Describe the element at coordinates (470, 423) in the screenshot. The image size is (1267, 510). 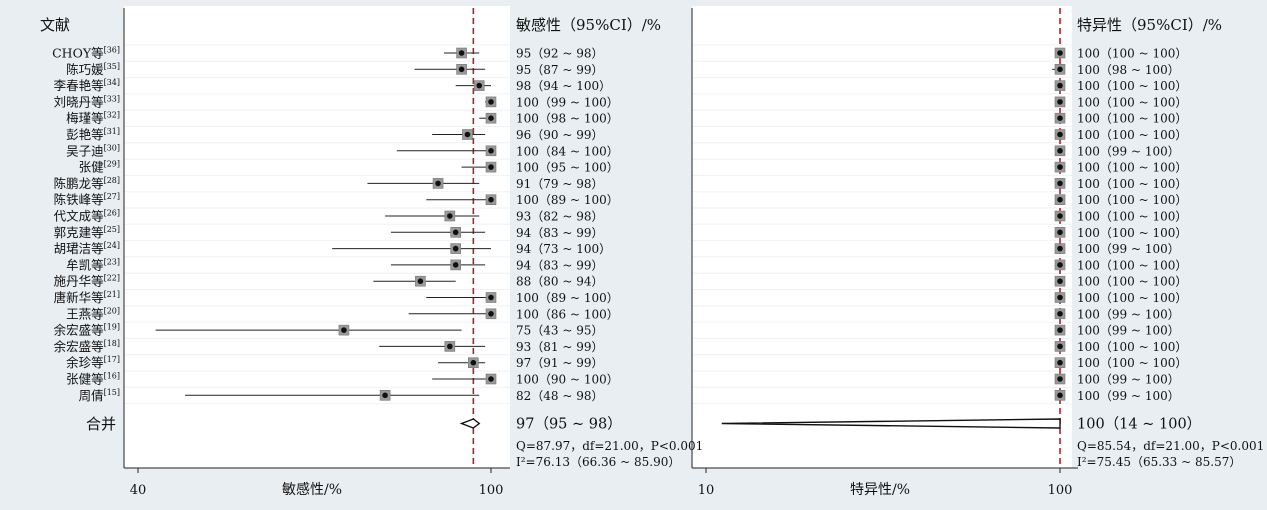
I see `pooled-estimate-diamond` at that location.